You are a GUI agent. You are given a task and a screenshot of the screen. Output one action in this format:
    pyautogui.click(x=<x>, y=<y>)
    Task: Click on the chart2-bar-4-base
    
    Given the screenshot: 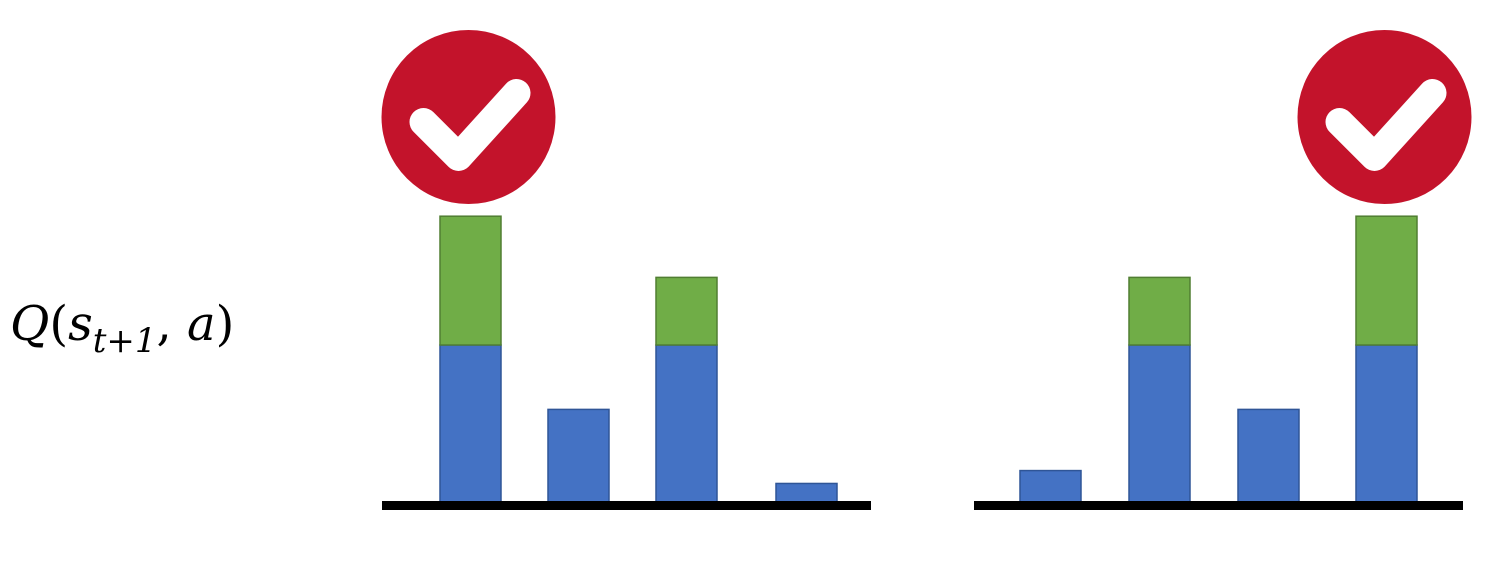 What is the action you would take?
    pyautogui.click(x=1386, y=425)
    